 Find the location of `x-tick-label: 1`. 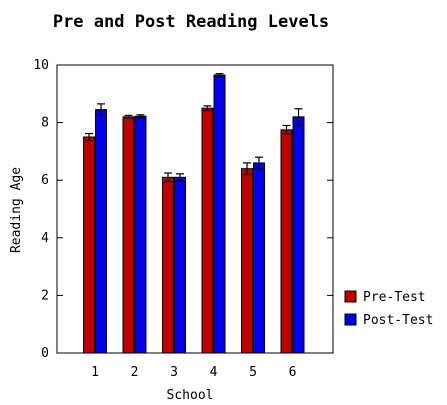

x-tick-label: 1 is located at coordinates (95, 372).